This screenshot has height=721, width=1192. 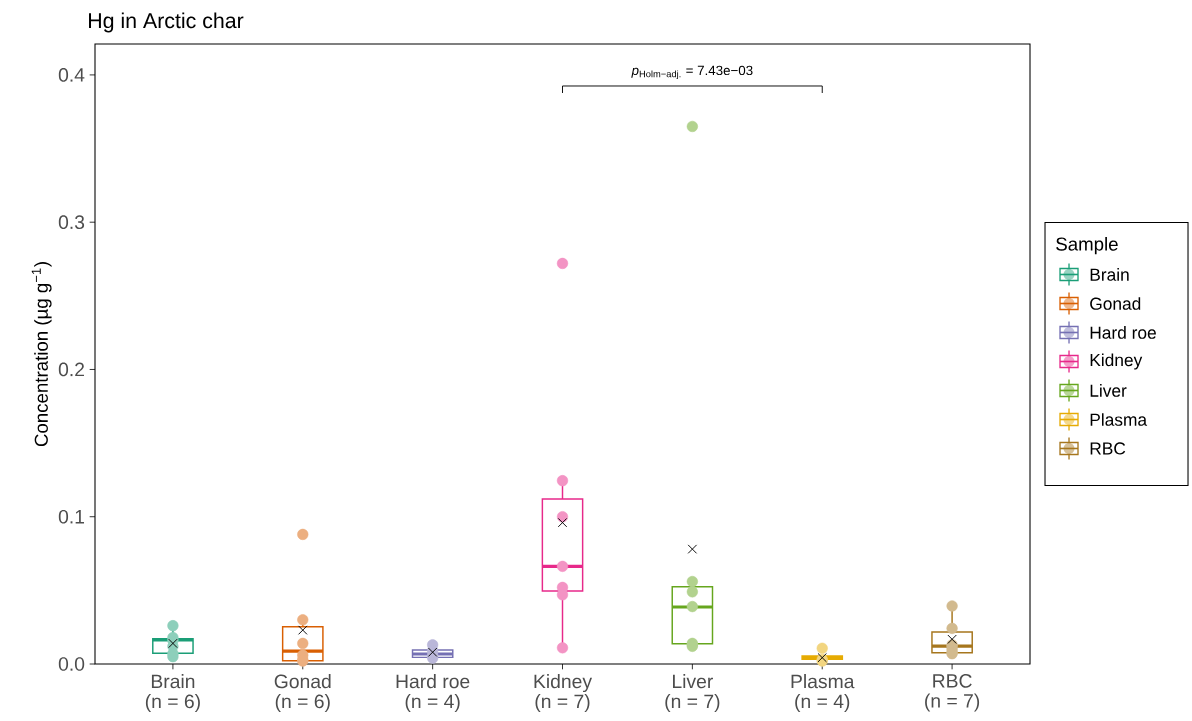 What do you see at coordinates (692, 693) in the screenshot?
I see `x-tick-label: Liver (n = 7)` at bounding box center [692, 693].